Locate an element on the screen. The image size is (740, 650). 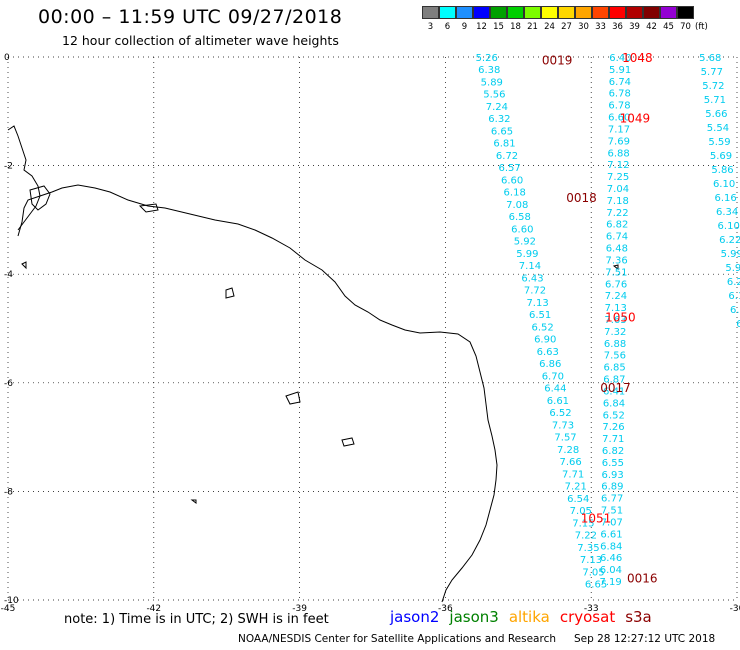
wave-height-value: 5.59 is located at coordinates (719, 142).